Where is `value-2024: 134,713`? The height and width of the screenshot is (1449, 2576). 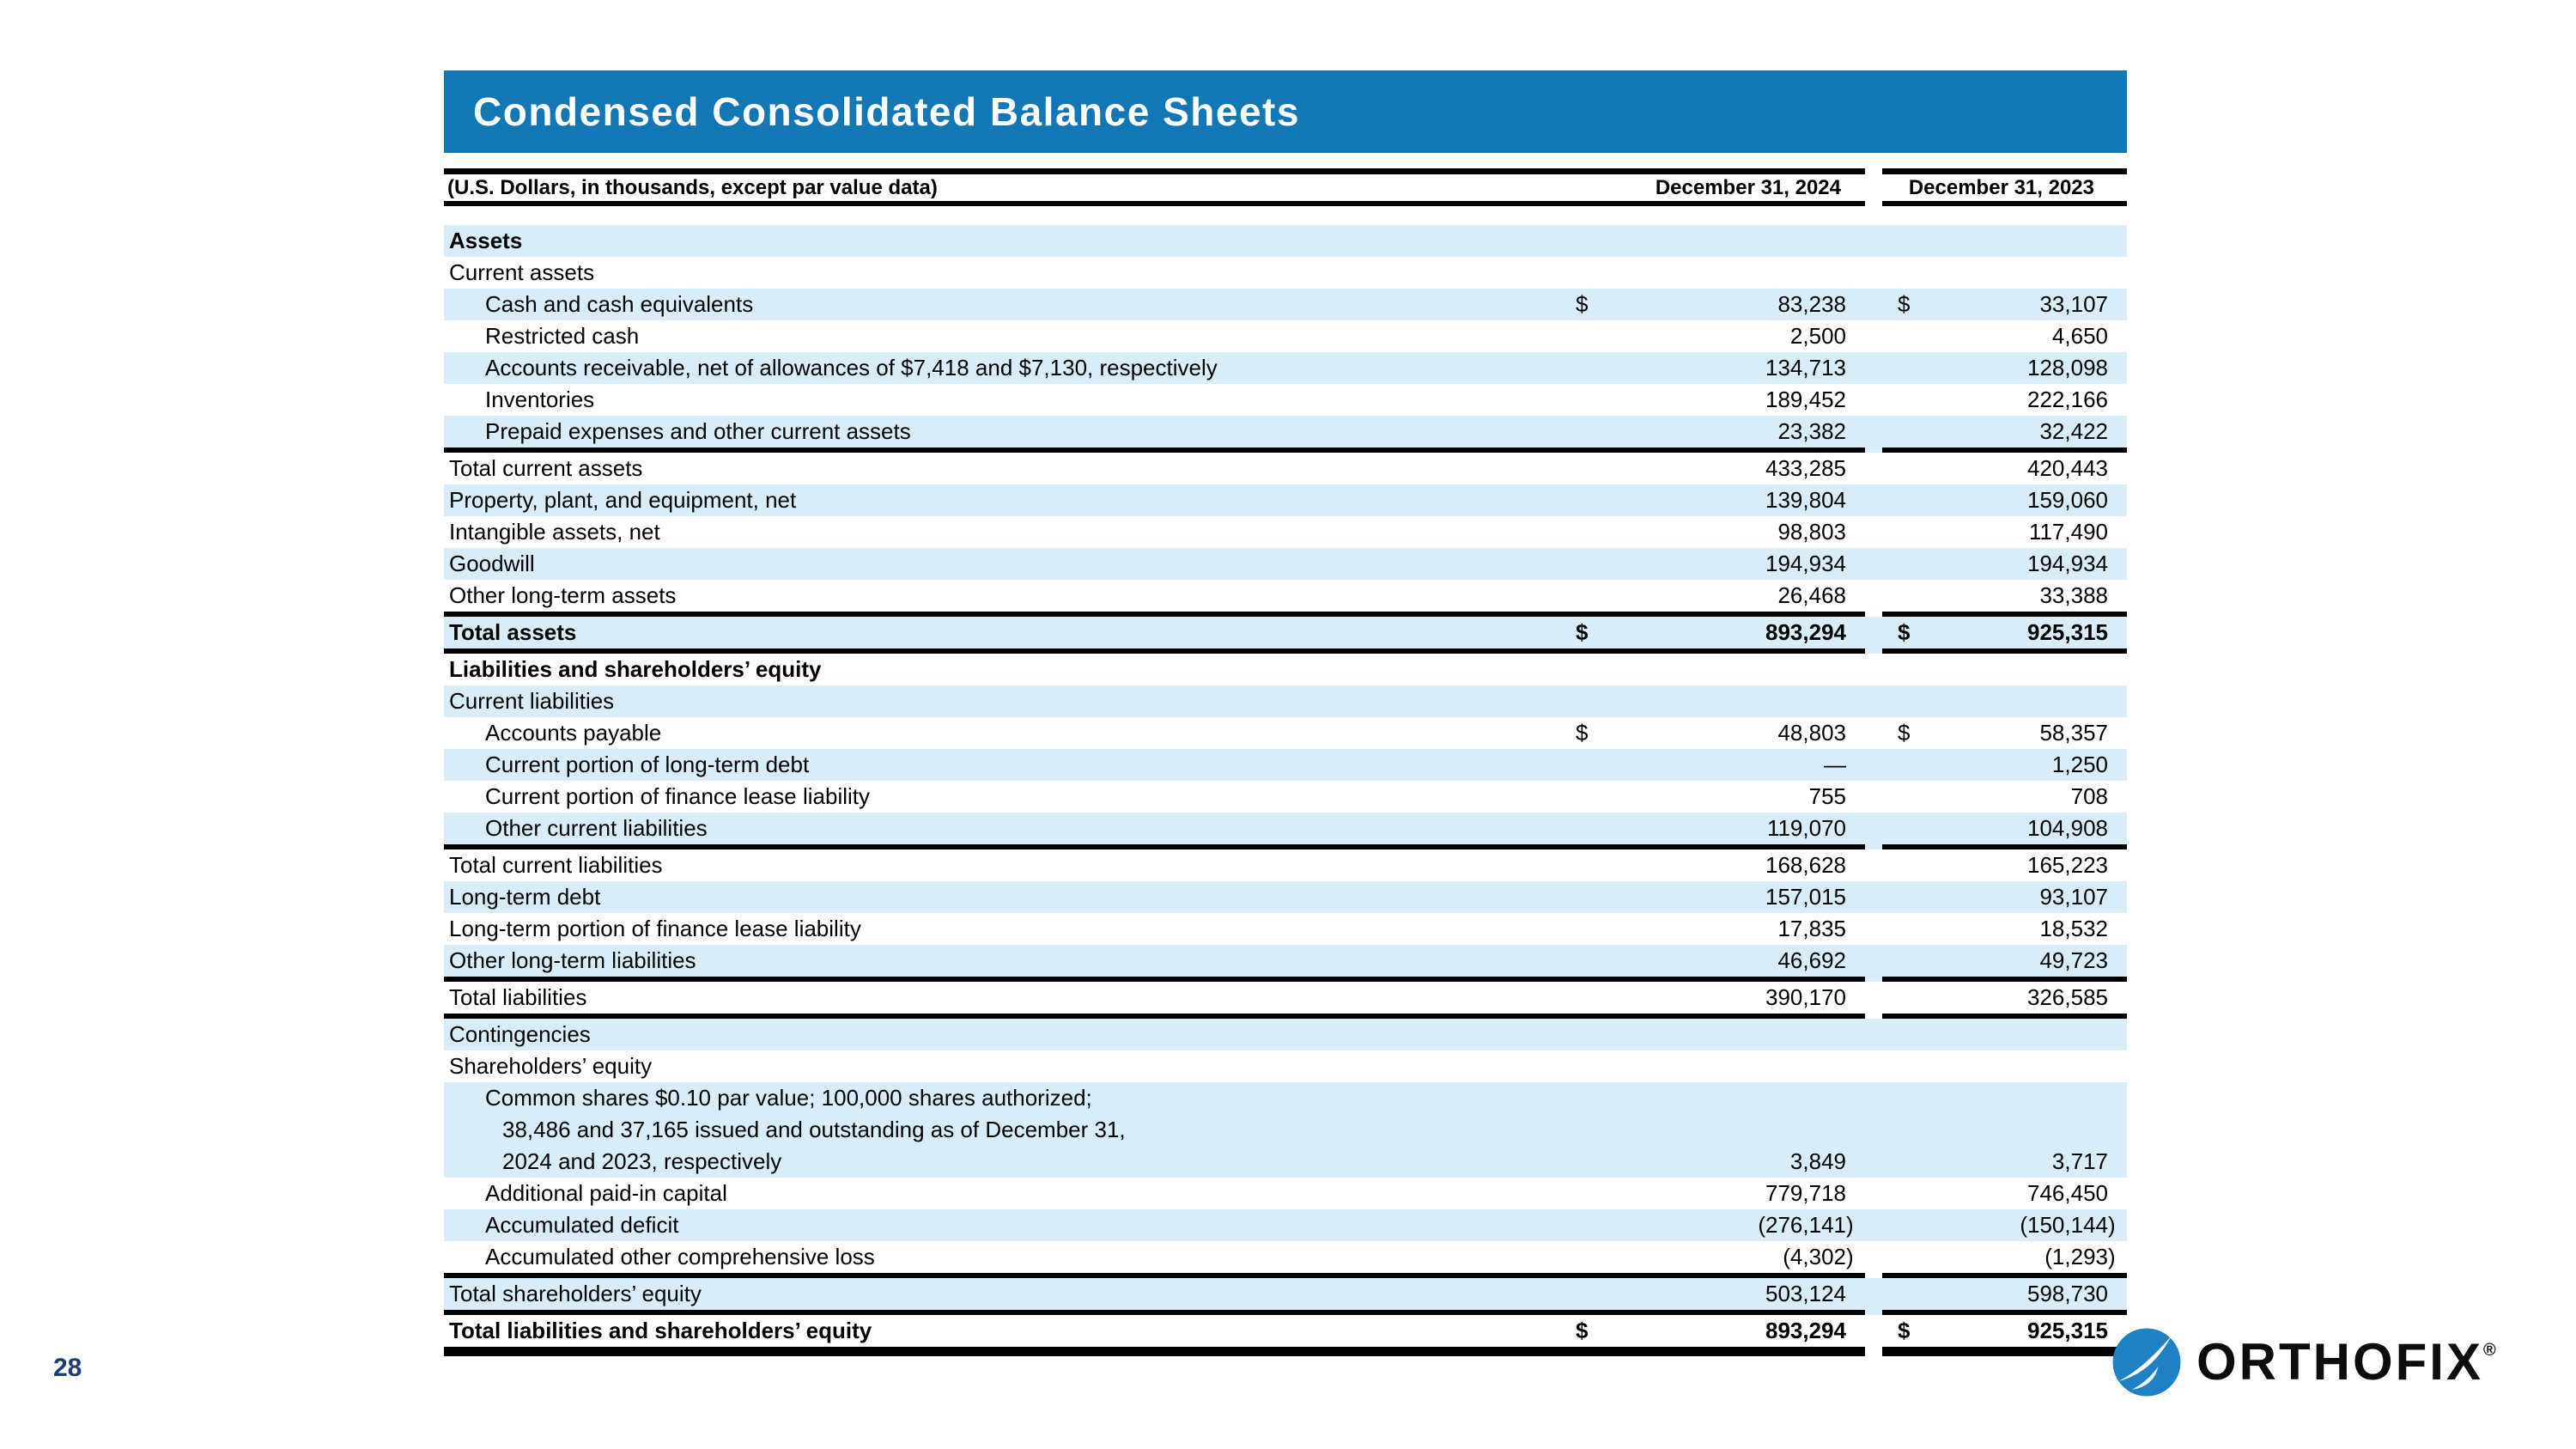
value-2024: 134,713 is located at coordinates (1806, 368).